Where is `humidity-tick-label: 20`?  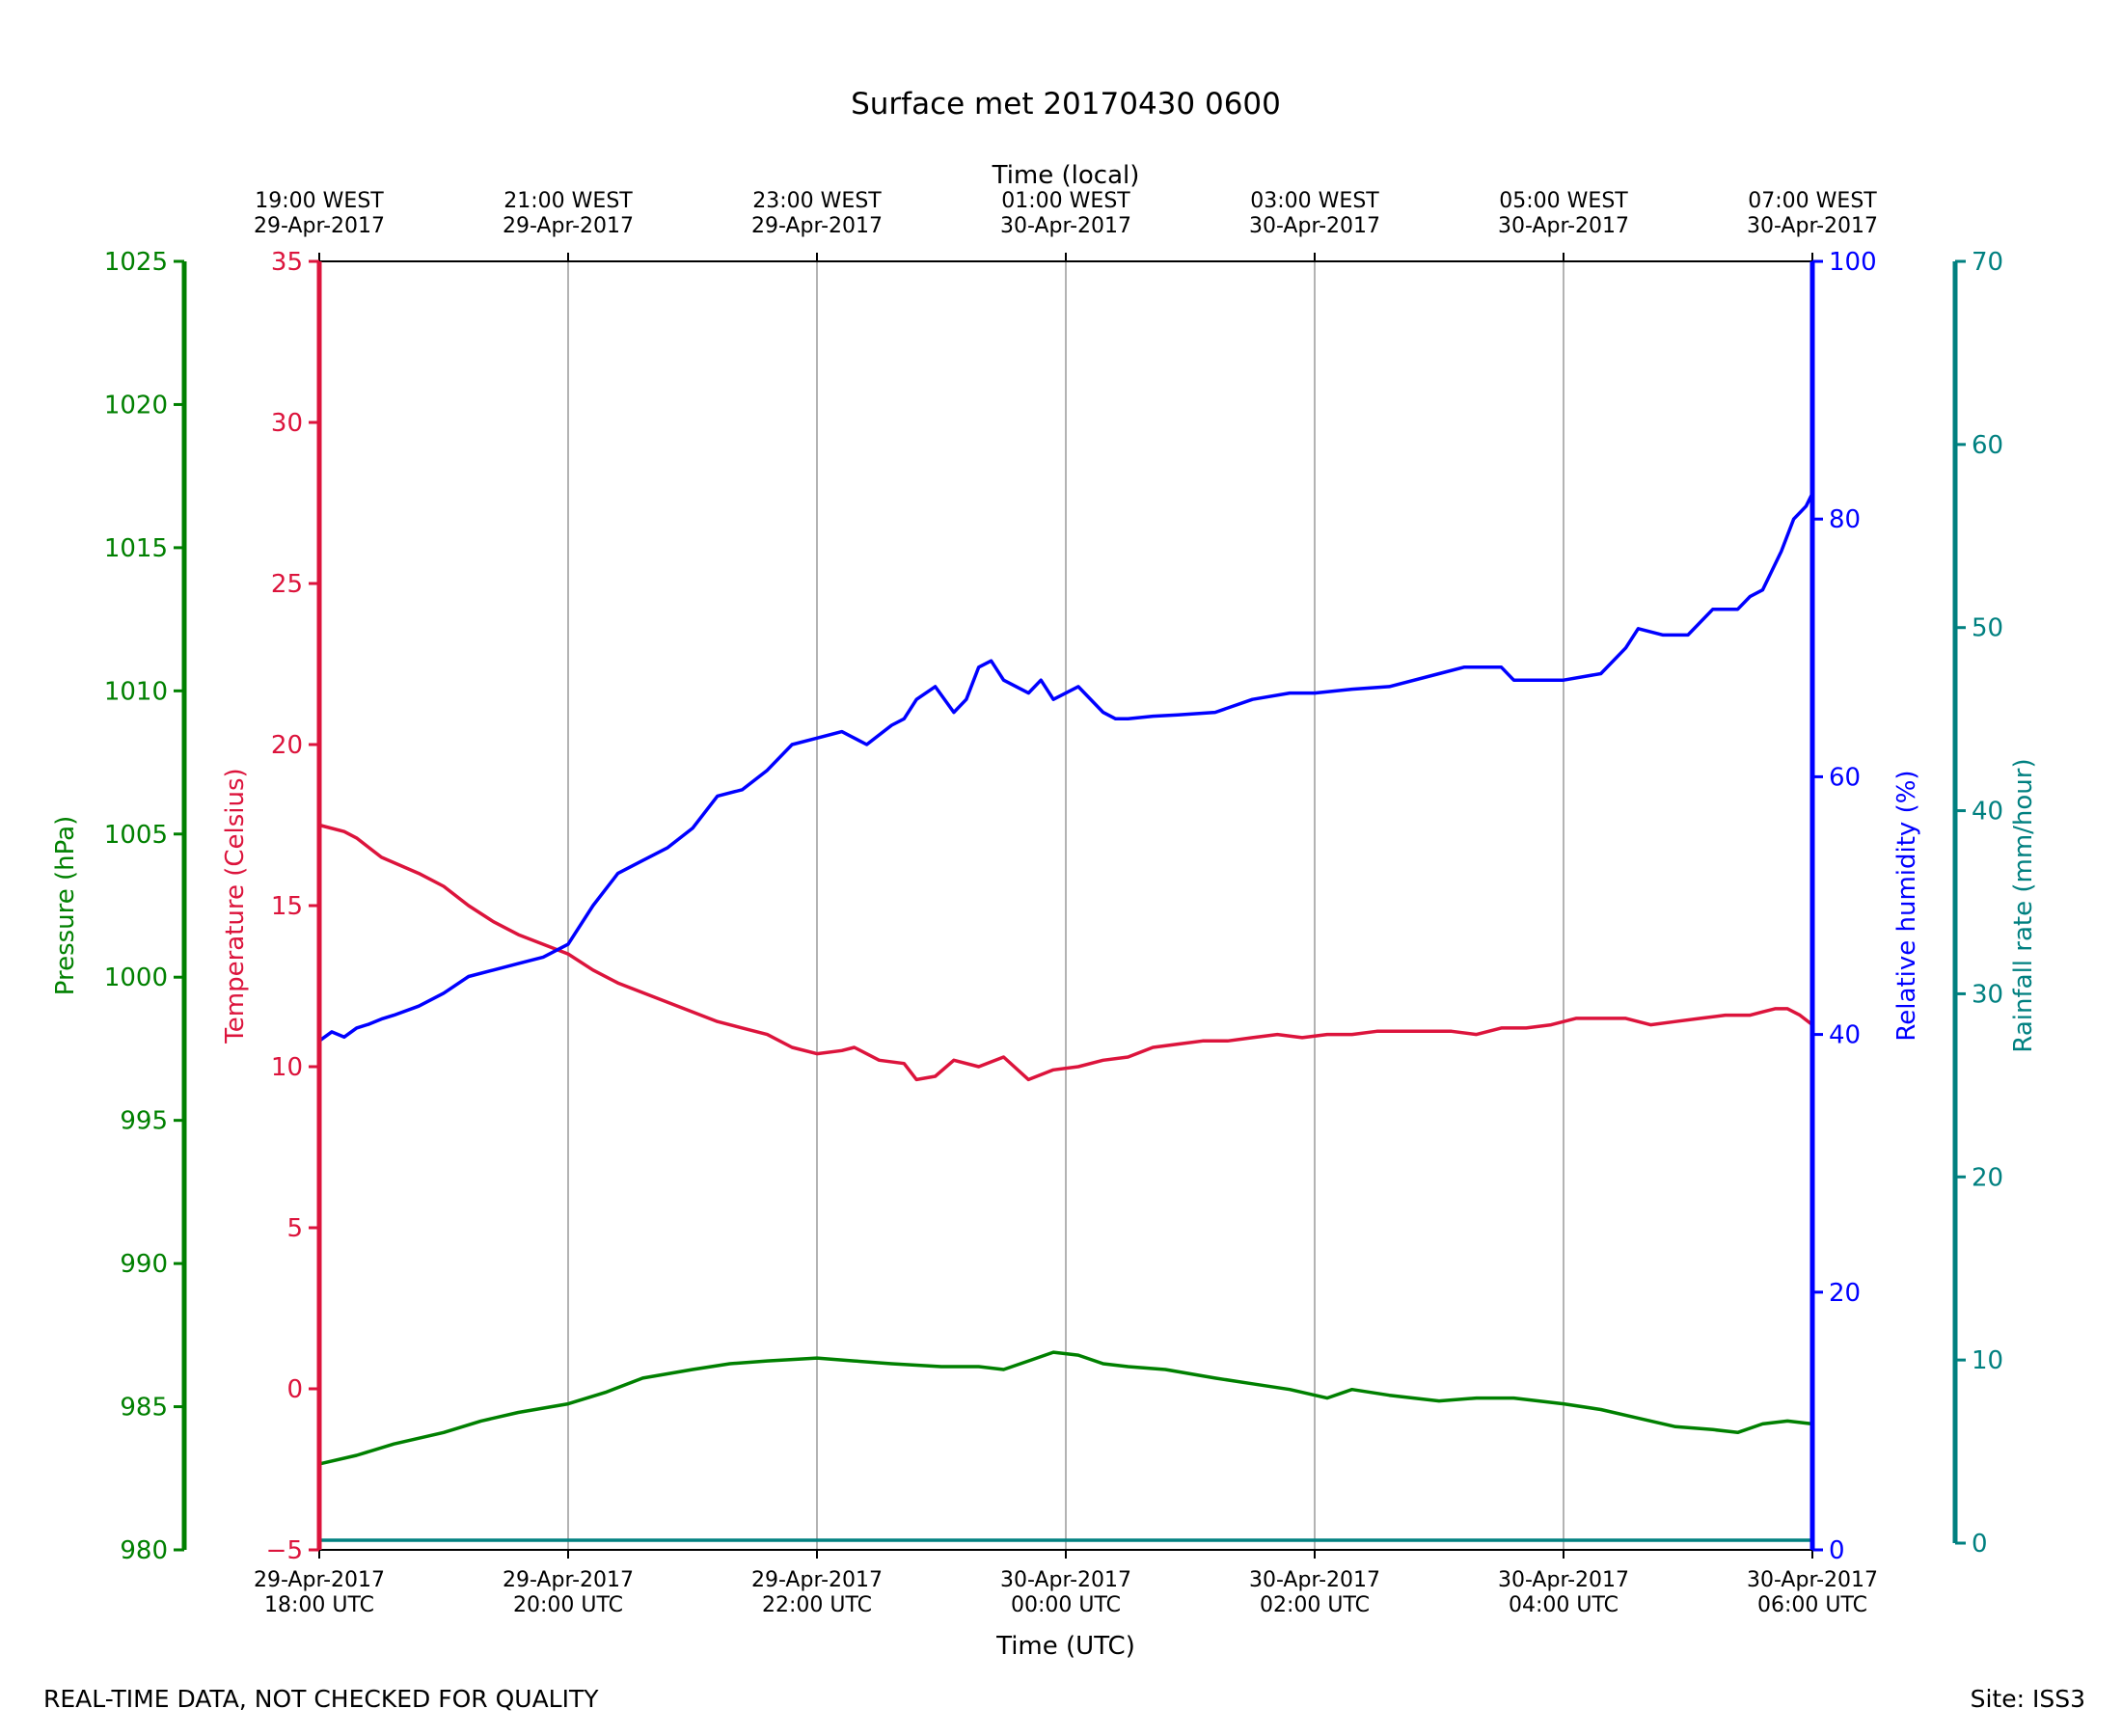
humidity-tick-label: 20 is located at coordinates (1845, 1293).